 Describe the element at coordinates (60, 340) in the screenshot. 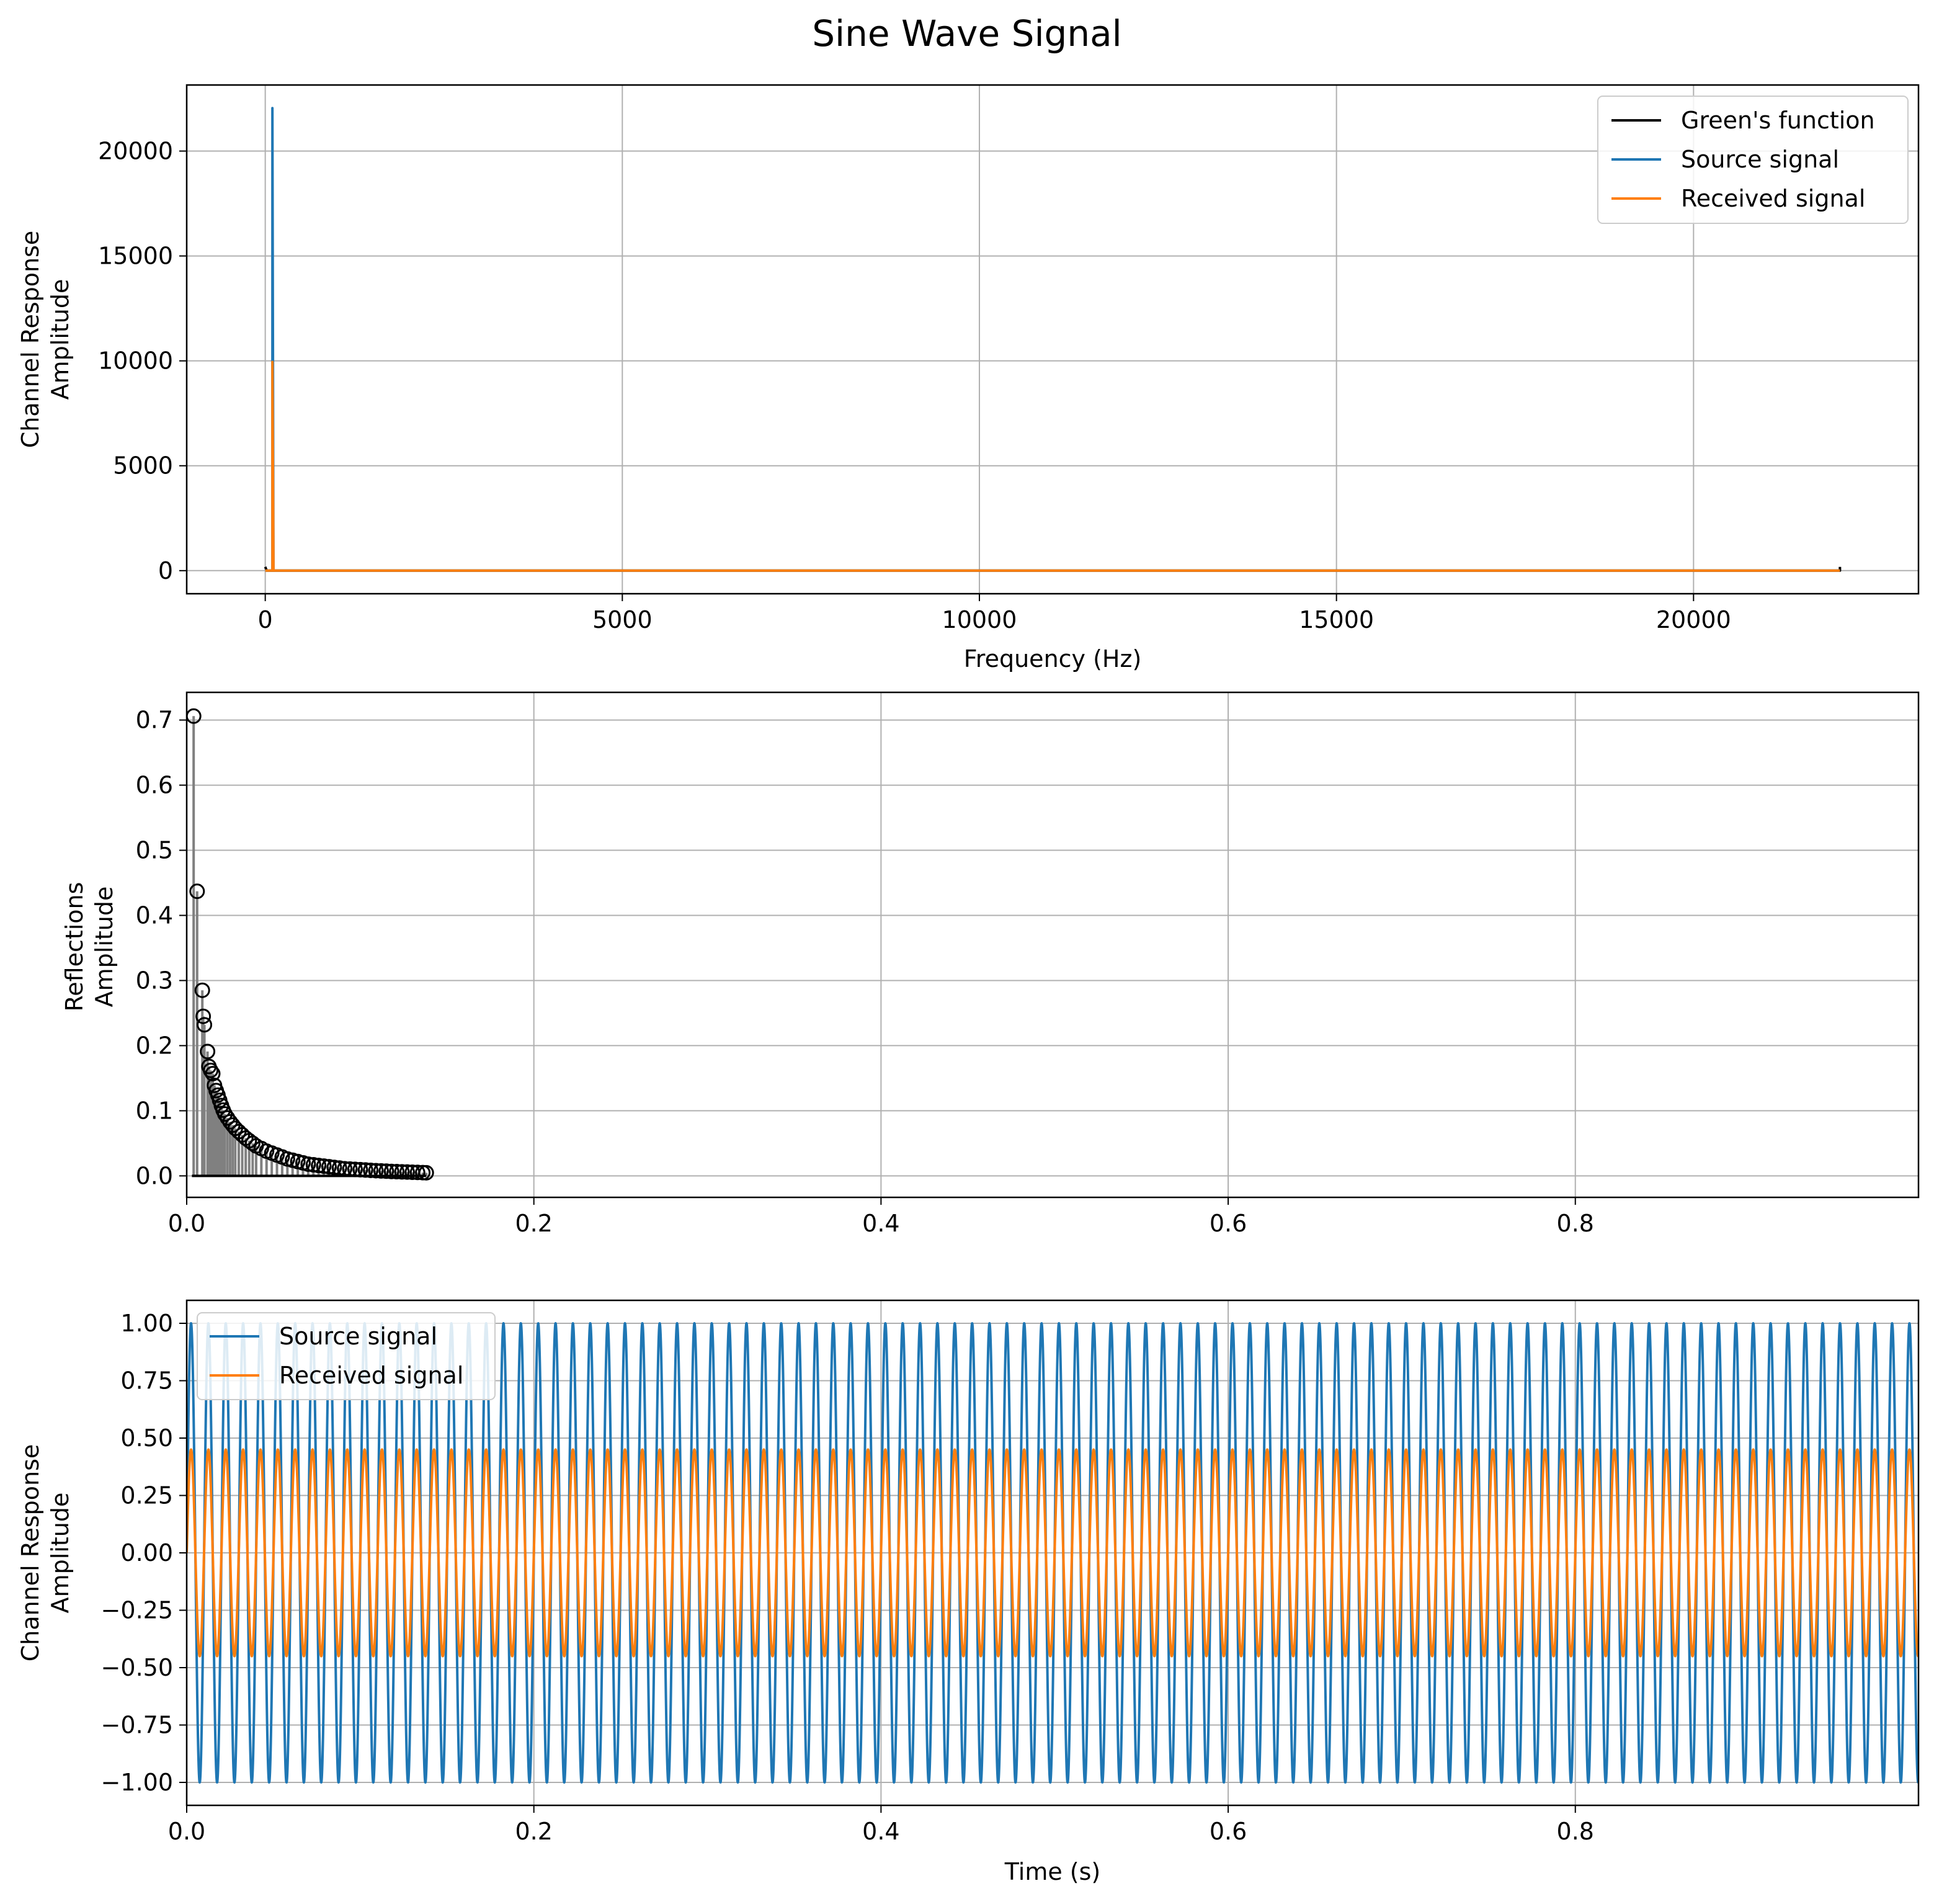

I see `panel-frequency-ylabel-line2: Amplitude` at that location.